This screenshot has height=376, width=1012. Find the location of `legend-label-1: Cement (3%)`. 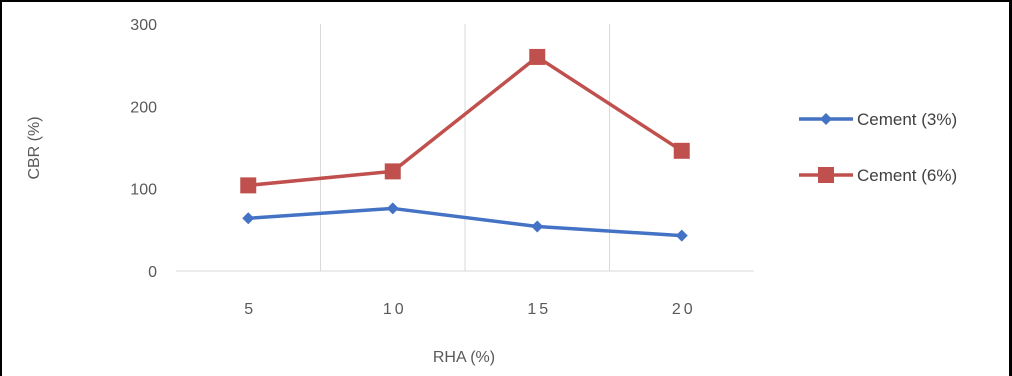

legend-label-1: Cement (3%) is located at coordinates (907, 119).